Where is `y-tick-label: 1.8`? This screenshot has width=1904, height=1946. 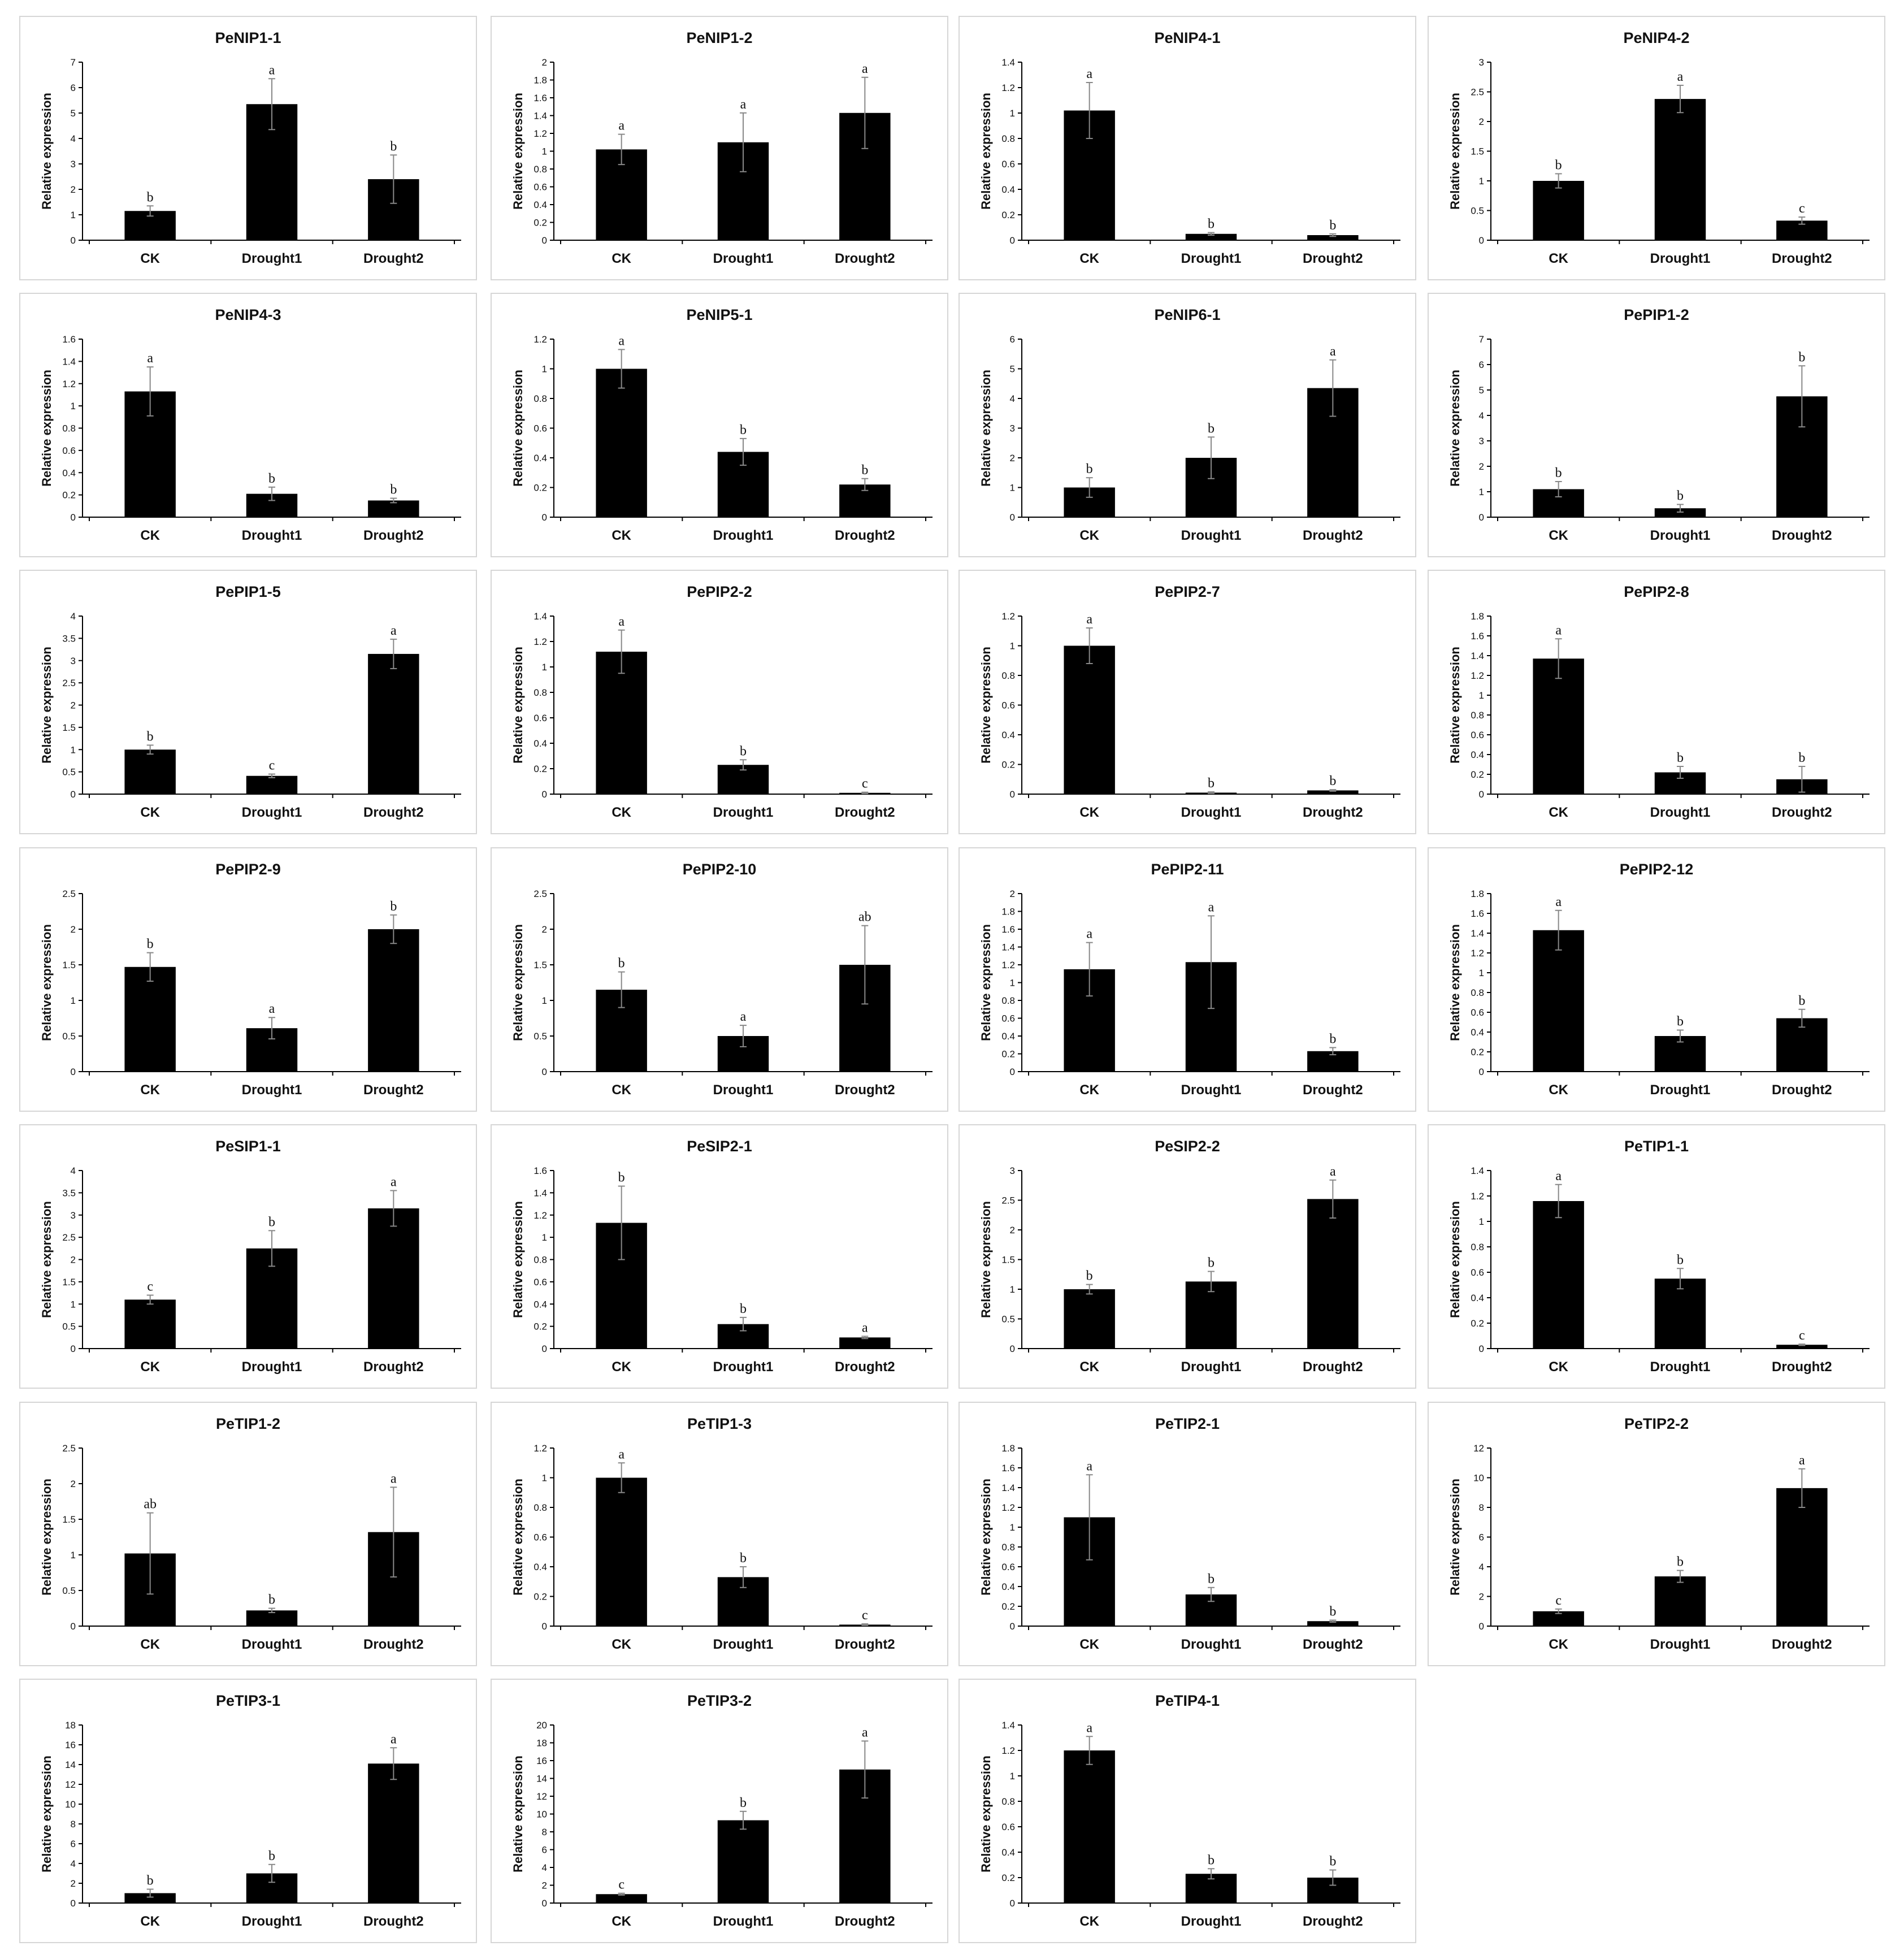
y-tick-label: 1.8 is located at coordinates (1008, 1449).